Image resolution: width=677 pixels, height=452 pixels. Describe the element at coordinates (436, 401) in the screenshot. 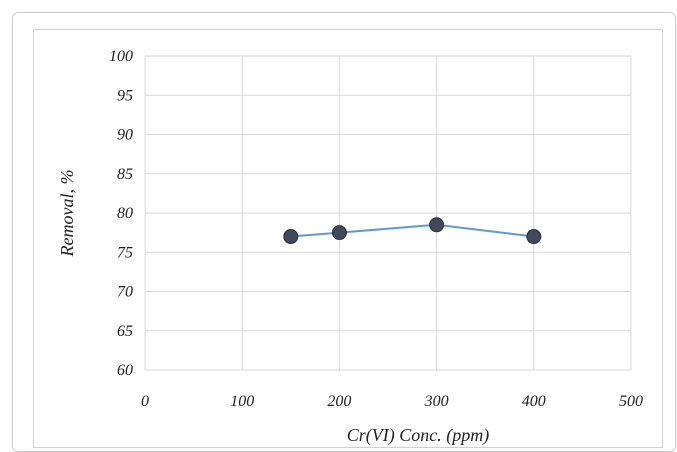

I see `x-tick-label: 300` at that location.